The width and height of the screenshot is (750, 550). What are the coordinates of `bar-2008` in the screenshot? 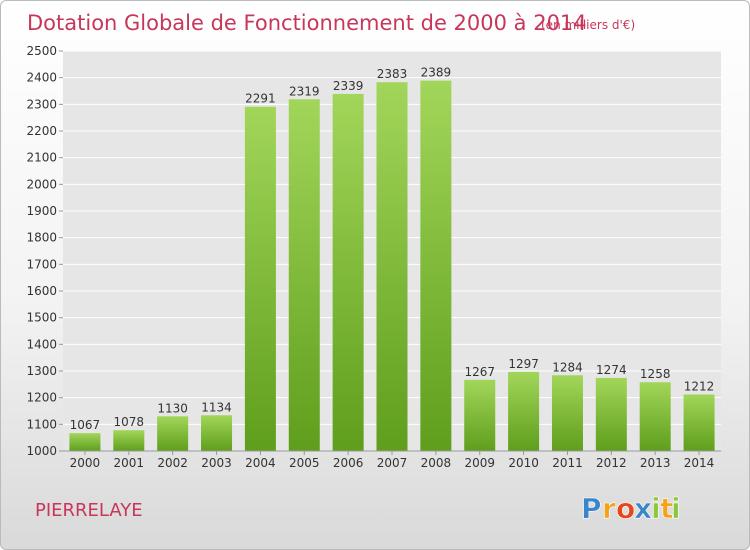 It's located at (436, 265).